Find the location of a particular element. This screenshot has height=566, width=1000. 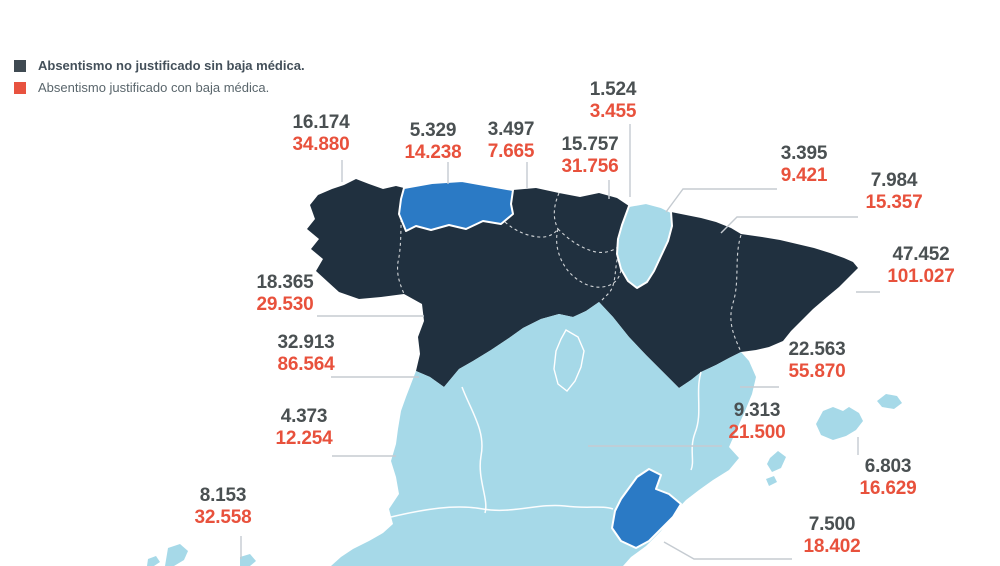

value-unjustified: 1.524 is located at coordinates (613, 89).